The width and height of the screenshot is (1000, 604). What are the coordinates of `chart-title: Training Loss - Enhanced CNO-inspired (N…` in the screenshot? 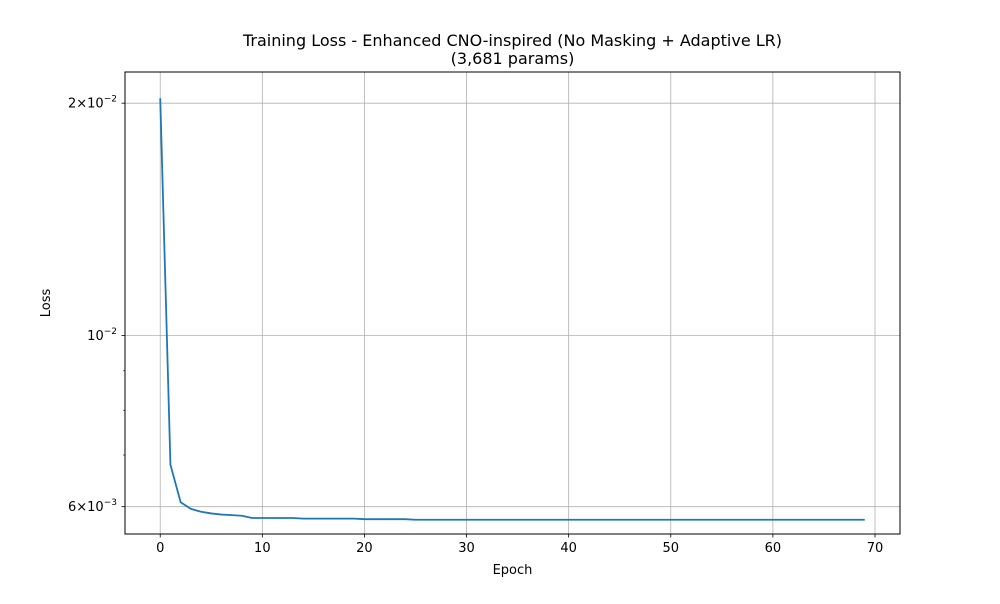 It's located at (512, 40).